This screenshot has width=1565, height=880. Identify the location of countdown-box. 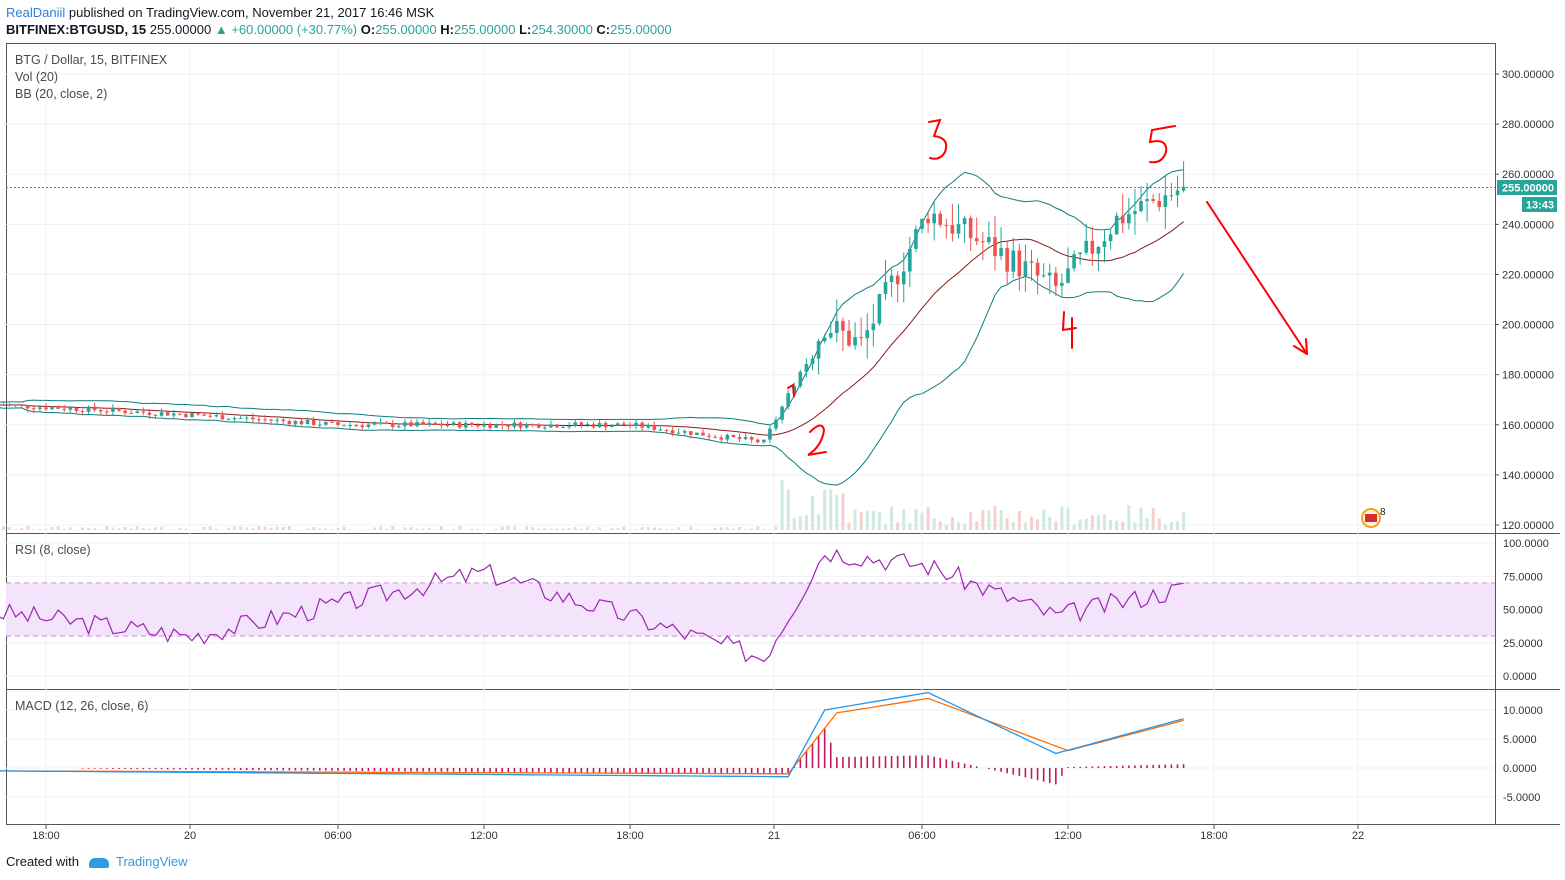
(1539, 204).